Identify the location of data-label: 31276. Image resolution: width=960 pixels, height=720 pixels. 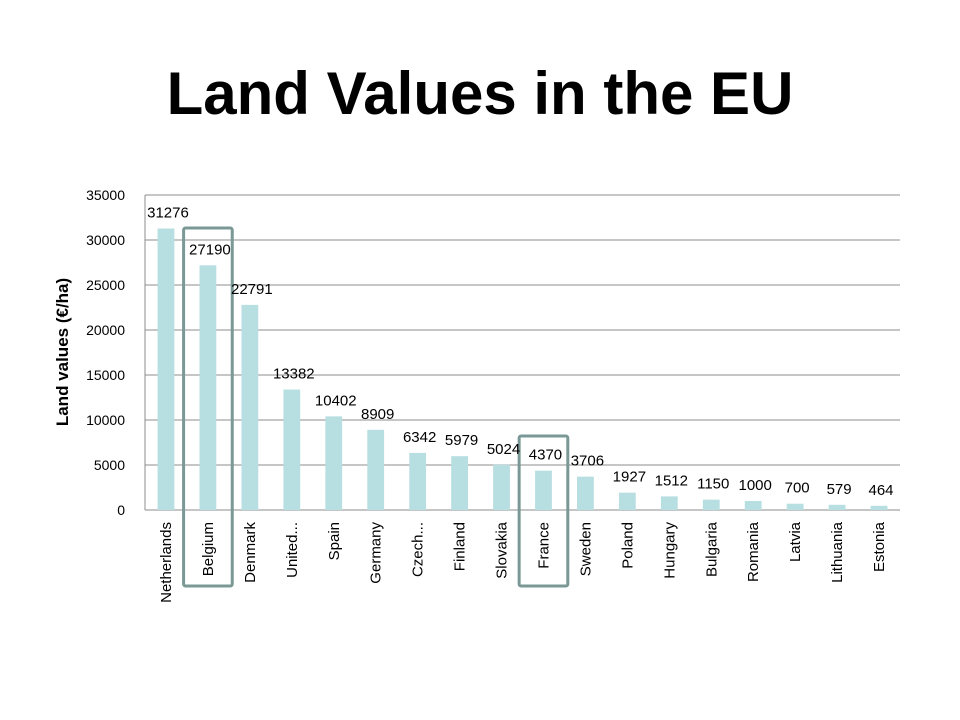
(168, 213).